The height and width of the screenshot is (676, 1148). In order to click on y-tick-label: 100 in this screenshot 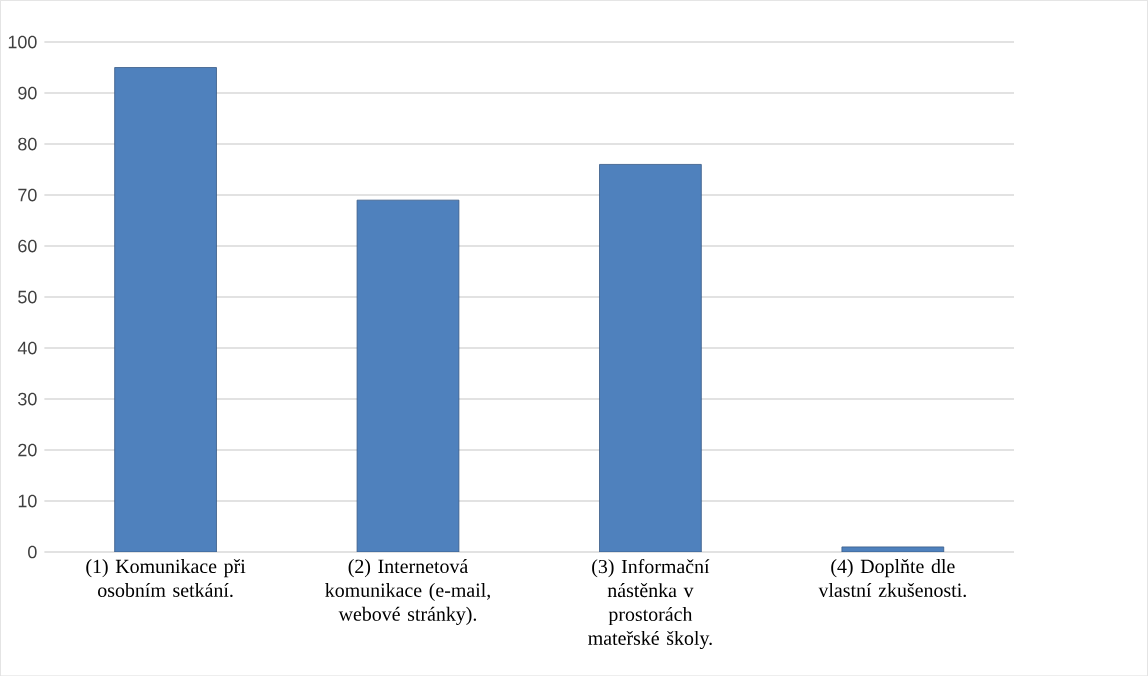, I will do `click(22, 42)`.